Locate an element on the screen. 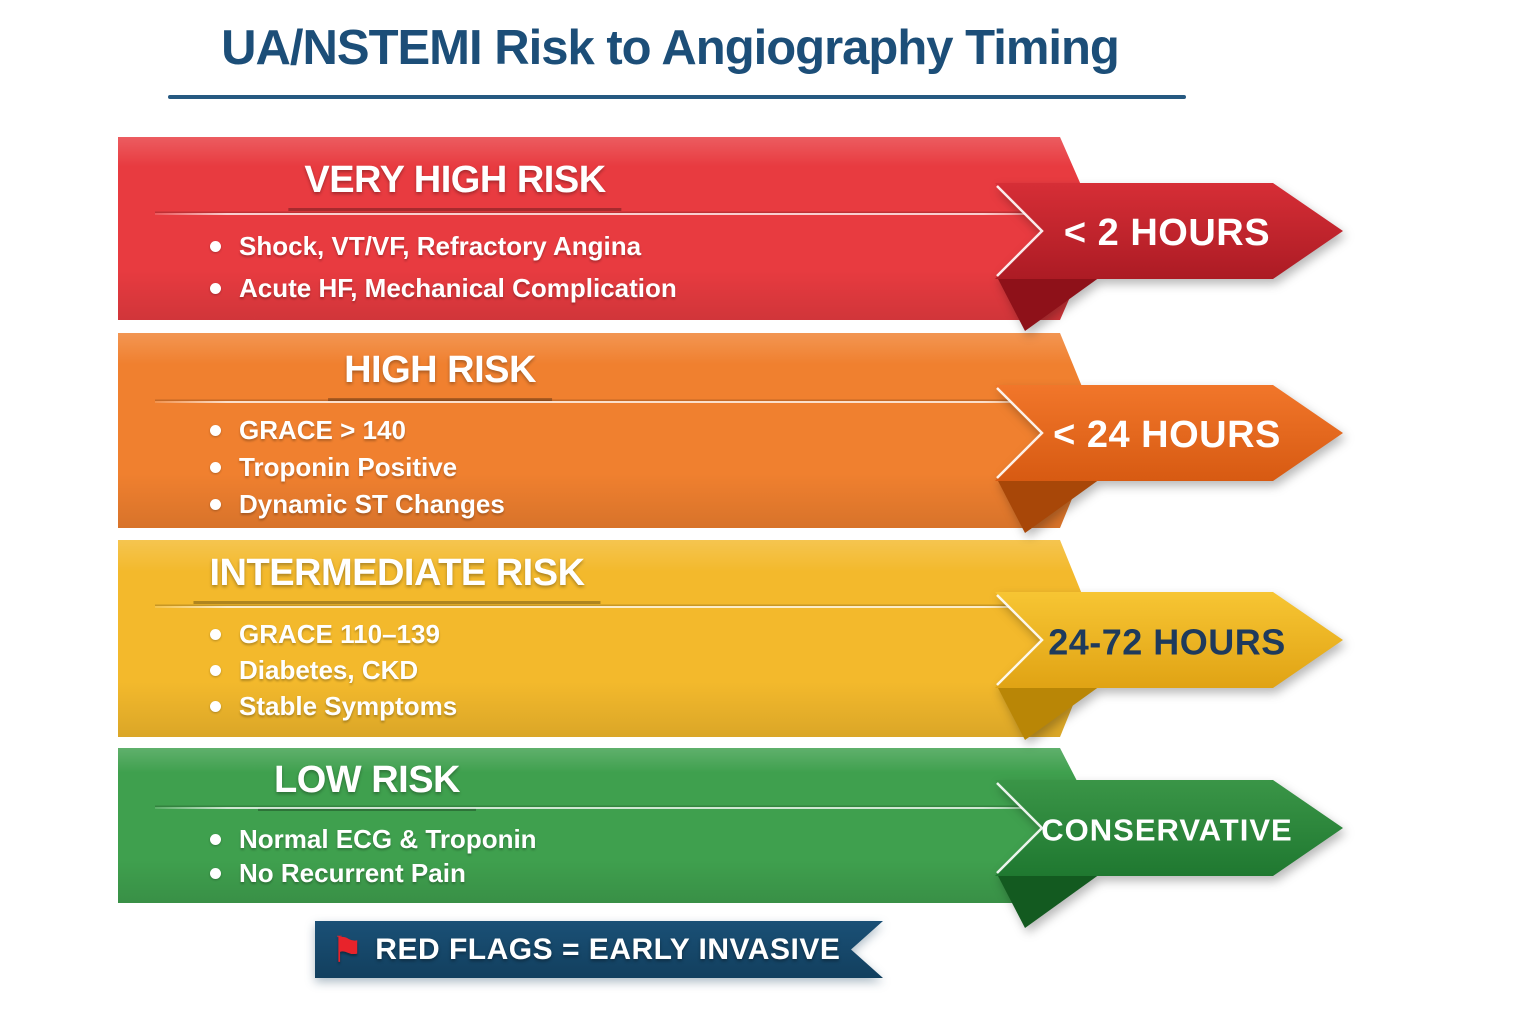  footer-ribbon: ⚑ RED FLAGS = EARLY INVASIVE is located at coordinates (599, 949).